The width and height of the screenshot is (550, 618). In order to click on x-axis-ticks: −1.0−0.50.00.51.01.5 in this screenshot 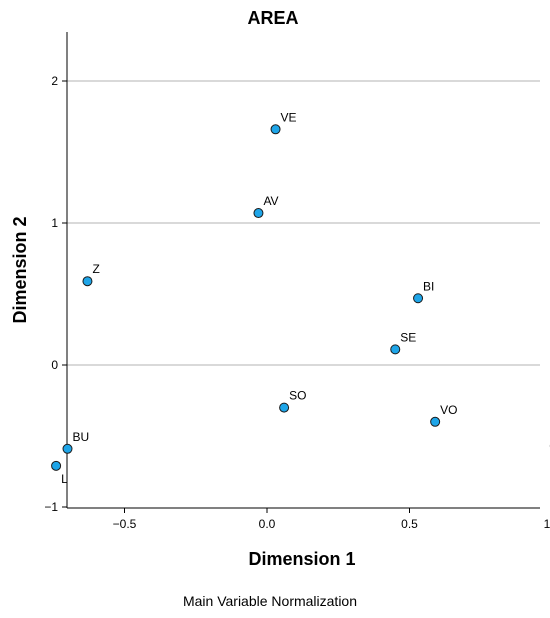, I will do `click(331, 519)`.